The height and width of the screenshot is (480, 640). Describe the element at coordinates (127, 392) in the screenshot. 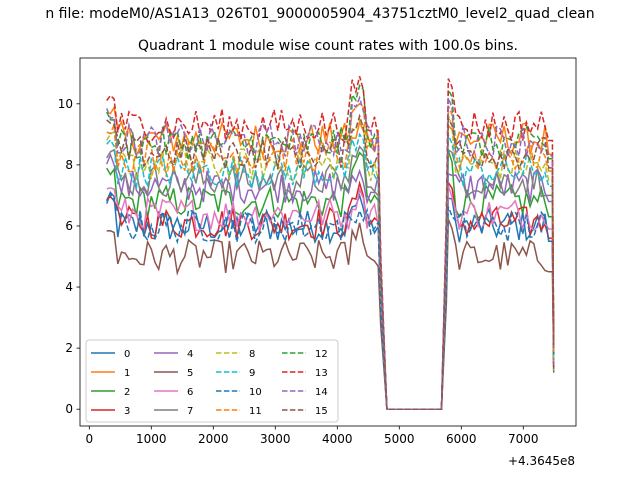

I see `legend-label: 2` at that location.